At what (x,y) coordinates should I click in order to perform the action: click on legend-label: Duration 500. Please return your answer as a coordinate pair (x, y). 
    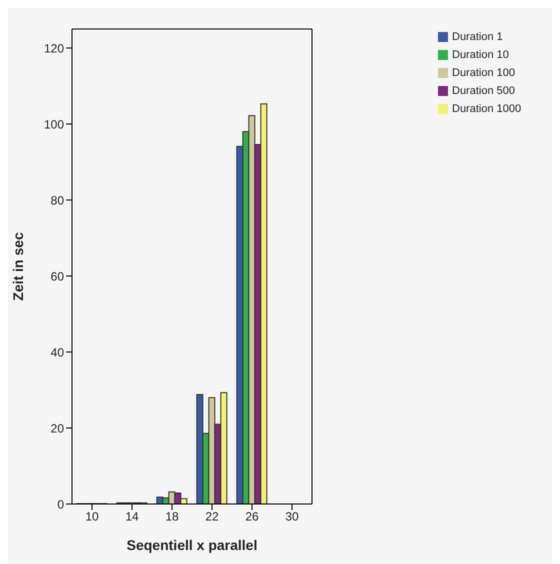
    Looking at the image, I should click on (483, 91).